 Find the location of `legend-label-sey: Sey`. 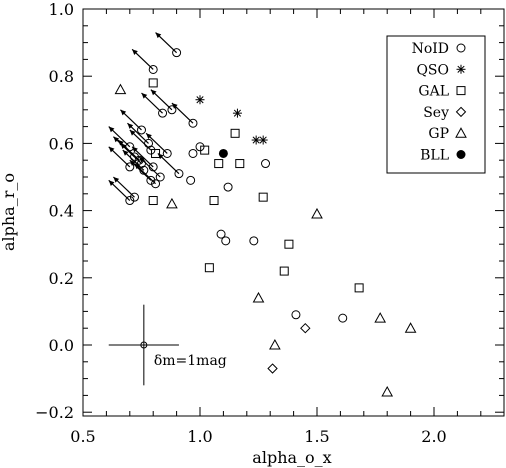

legend-label-sey: Sey is located at coordinates (436, 113).